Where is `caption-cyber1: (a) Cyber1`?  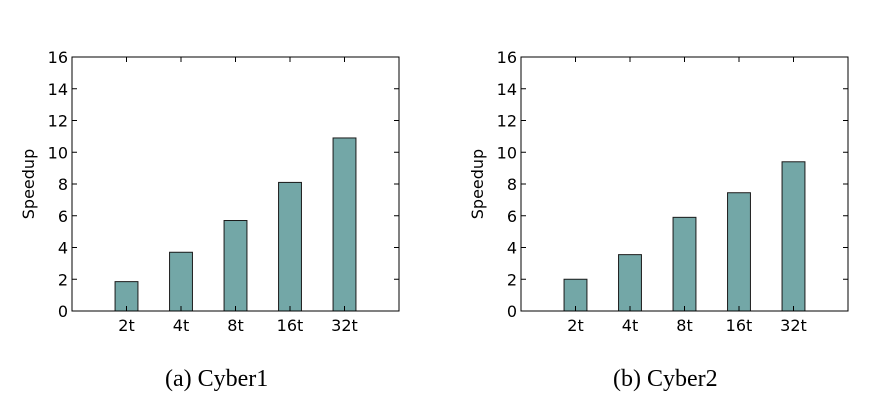 caption-cyber1: (a) Cyber1 is located at coordinates (217, 379).